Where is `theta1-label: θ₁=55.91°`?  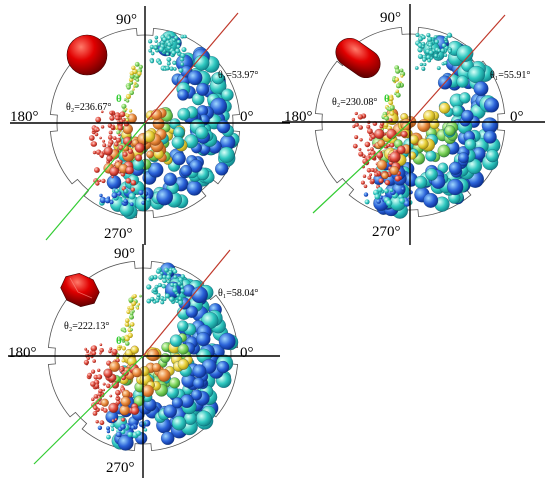 theta1-label: θ₁=55.91° is located at coordinates (510, 75).